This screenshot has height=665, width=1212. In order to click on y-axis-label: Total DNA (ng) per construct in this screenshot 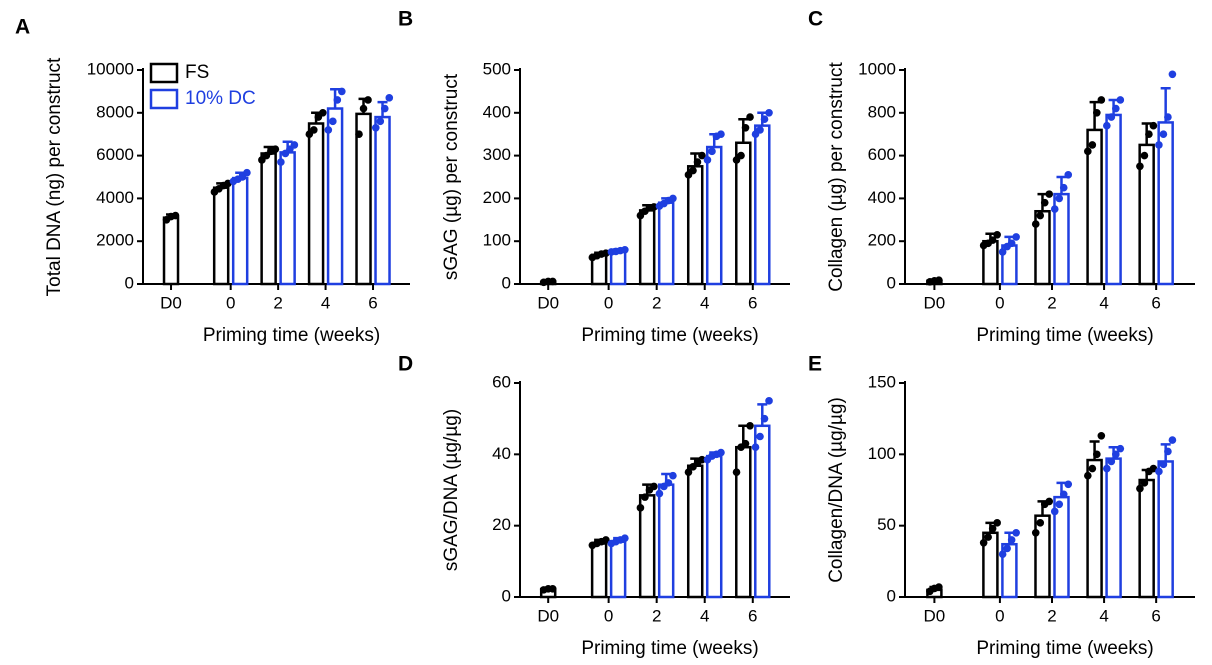, I will do `click(54, 176)`.